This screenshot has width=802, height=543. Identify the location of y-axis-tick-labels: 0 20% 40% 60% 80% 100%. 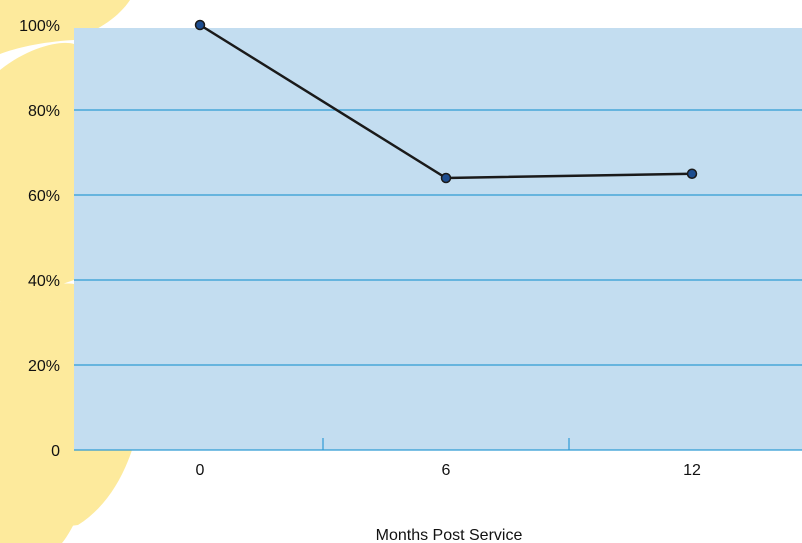
(39, 239).